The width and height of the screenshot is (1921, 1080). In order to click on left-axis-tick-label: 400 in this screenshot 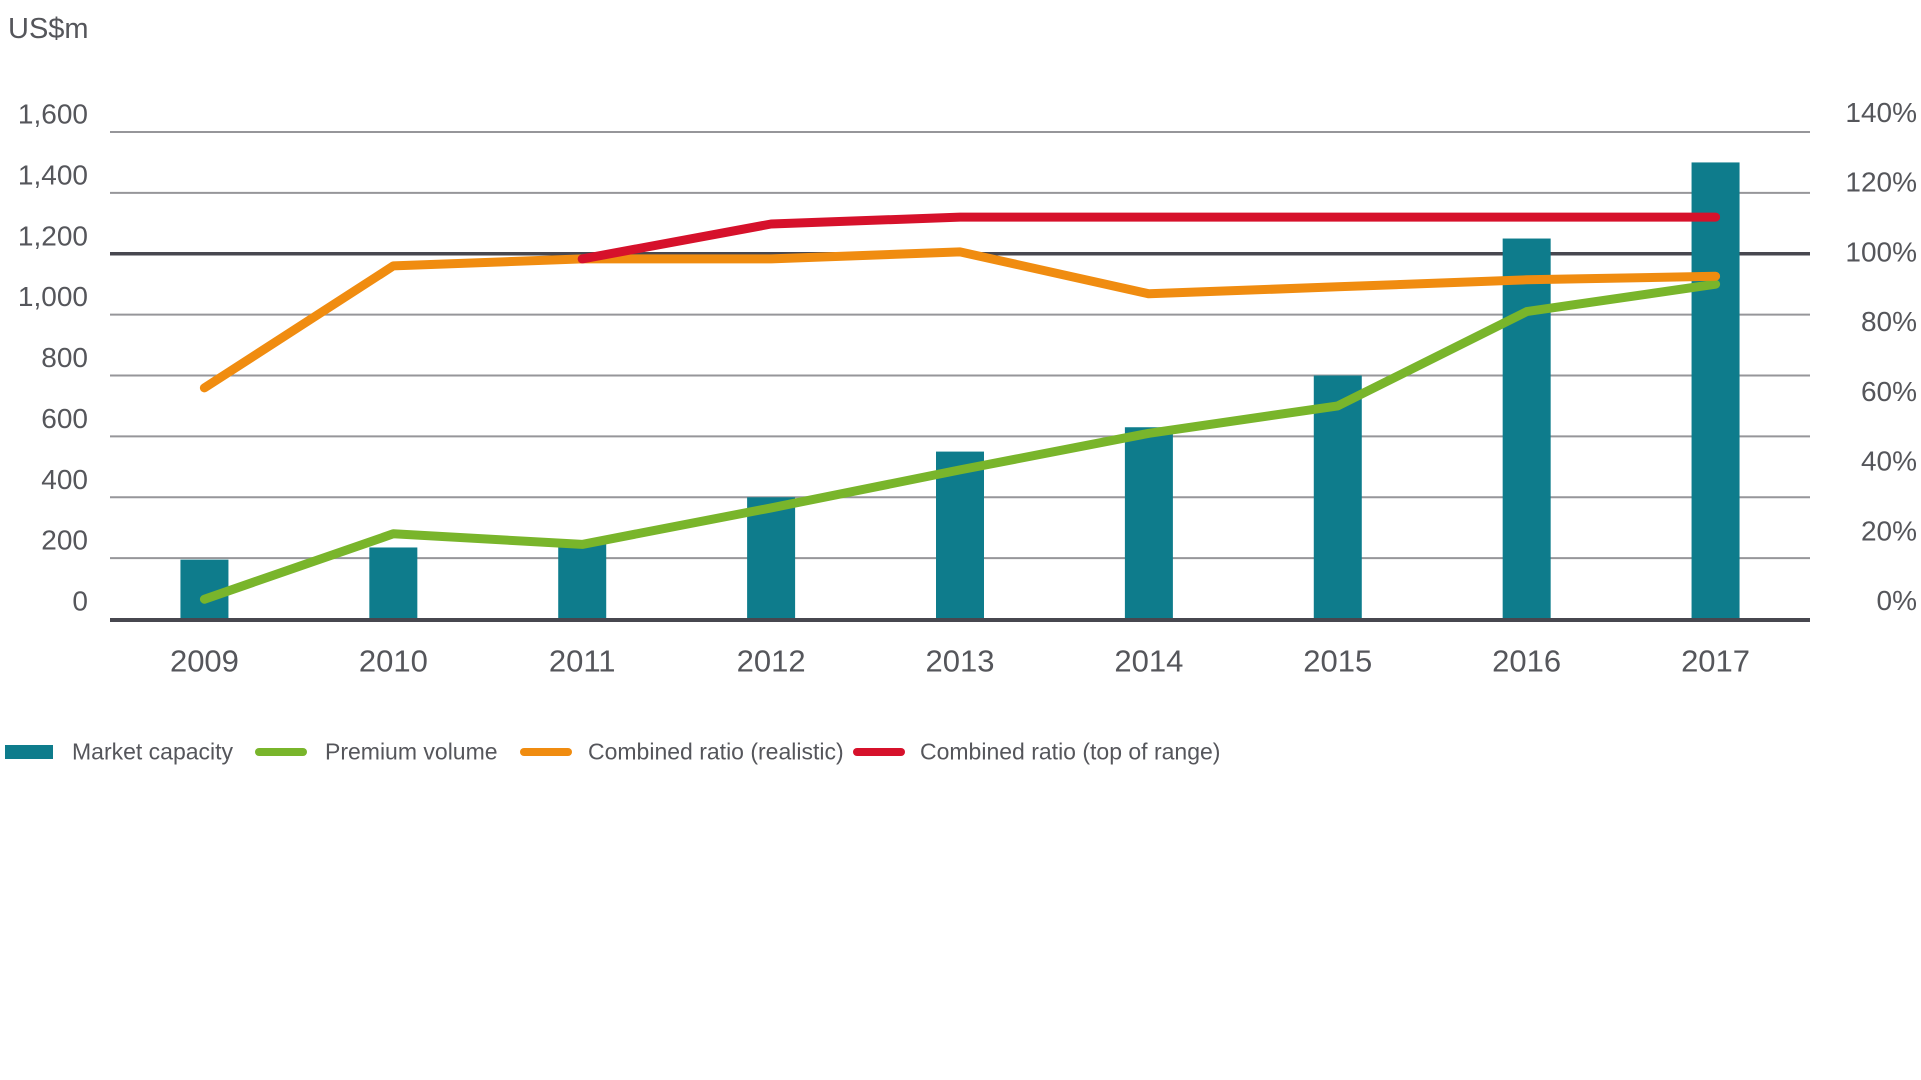, I will do `click(64, 479)`.